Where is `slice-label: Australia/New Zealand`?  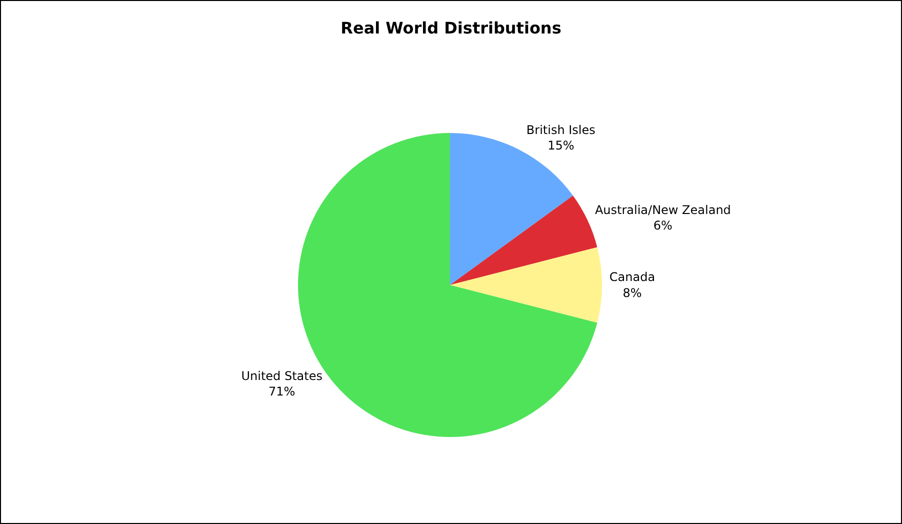
slice-label: Australia/New Zealand is located at coordinates (662, 209).